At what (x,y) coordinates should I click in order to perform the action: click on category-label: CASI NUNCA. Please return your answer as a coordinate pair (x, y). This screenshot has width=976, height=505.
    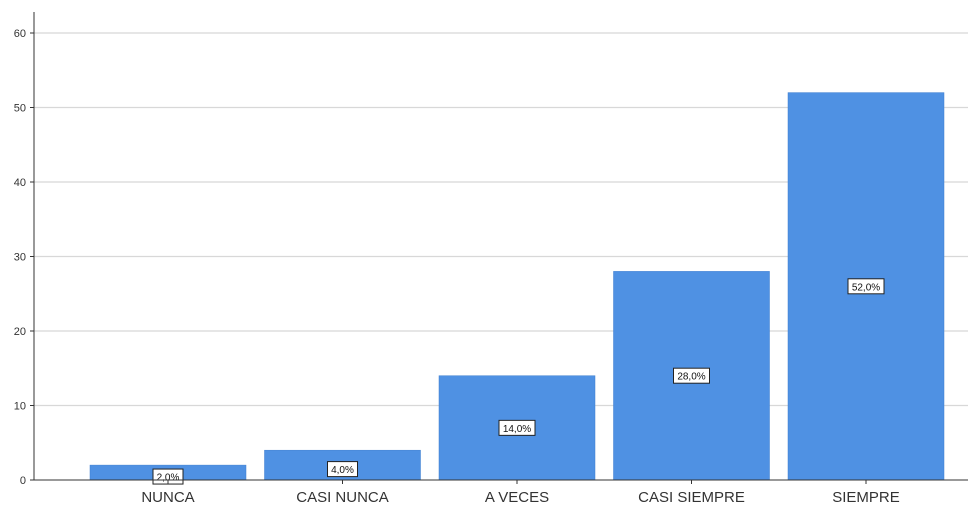
    Looking at the image, I should click on (342, 497).